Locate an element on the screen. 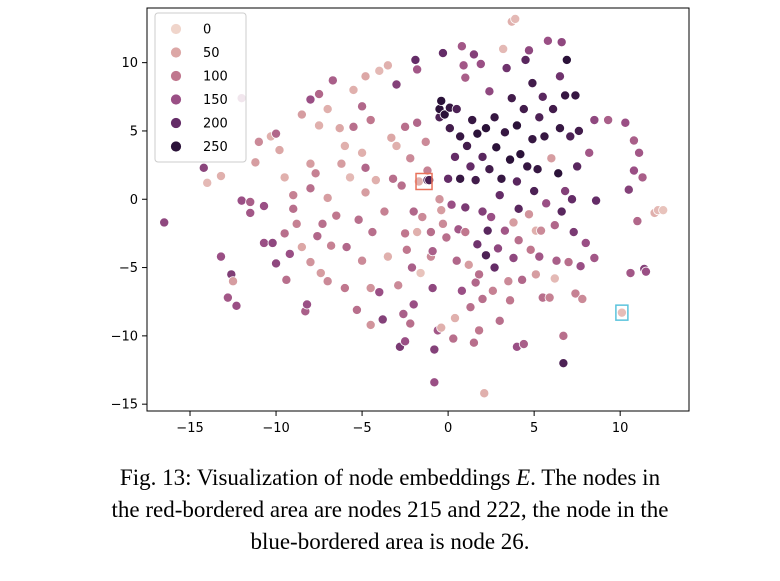  y-tick-label: −10 is located at coordinates (124, 336).